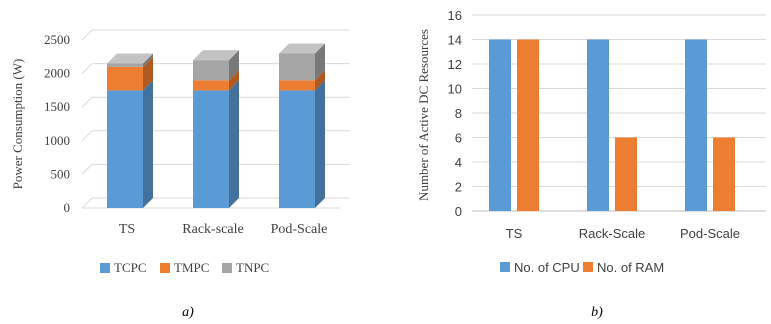 The width and height of the screenshot is (771, 324). I want to click on panel-b-y-tick-label: 16, so click(455, 15).